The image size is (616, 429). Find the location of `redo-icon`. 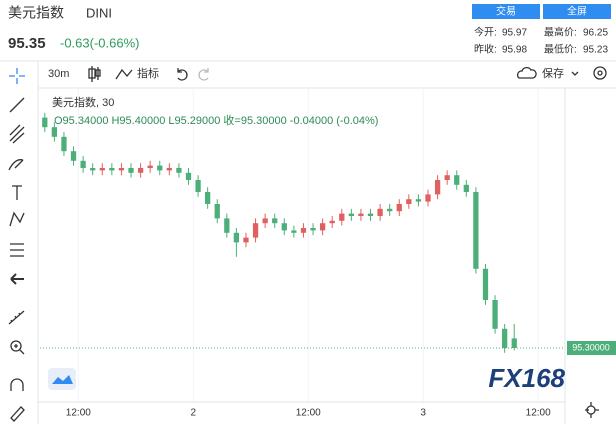

redo-icon is located at coordinates (203, 74).